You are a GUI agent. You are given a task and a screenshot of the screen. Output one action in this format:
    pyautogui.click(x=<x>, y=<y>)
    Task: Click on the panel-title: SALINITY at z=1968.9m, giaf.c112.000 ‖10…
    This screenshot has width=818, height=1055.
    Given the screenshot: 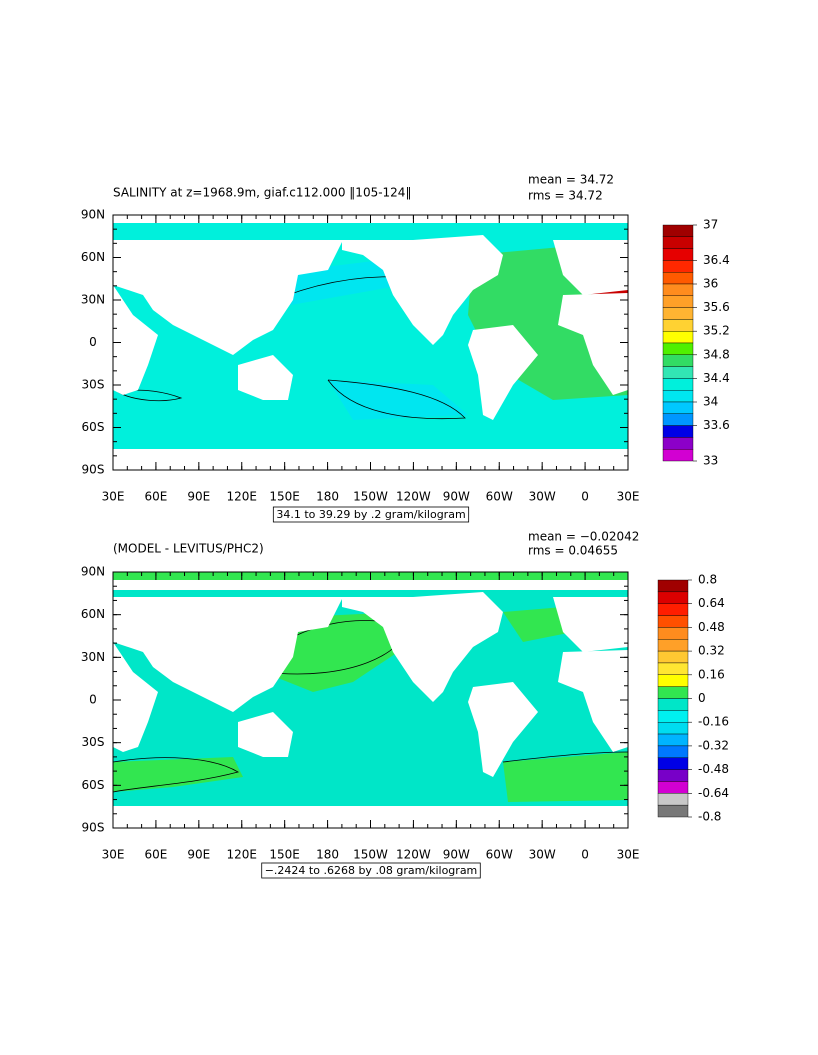 What is the action you would take?
    pyautogui.click(x=262, y=193)
    